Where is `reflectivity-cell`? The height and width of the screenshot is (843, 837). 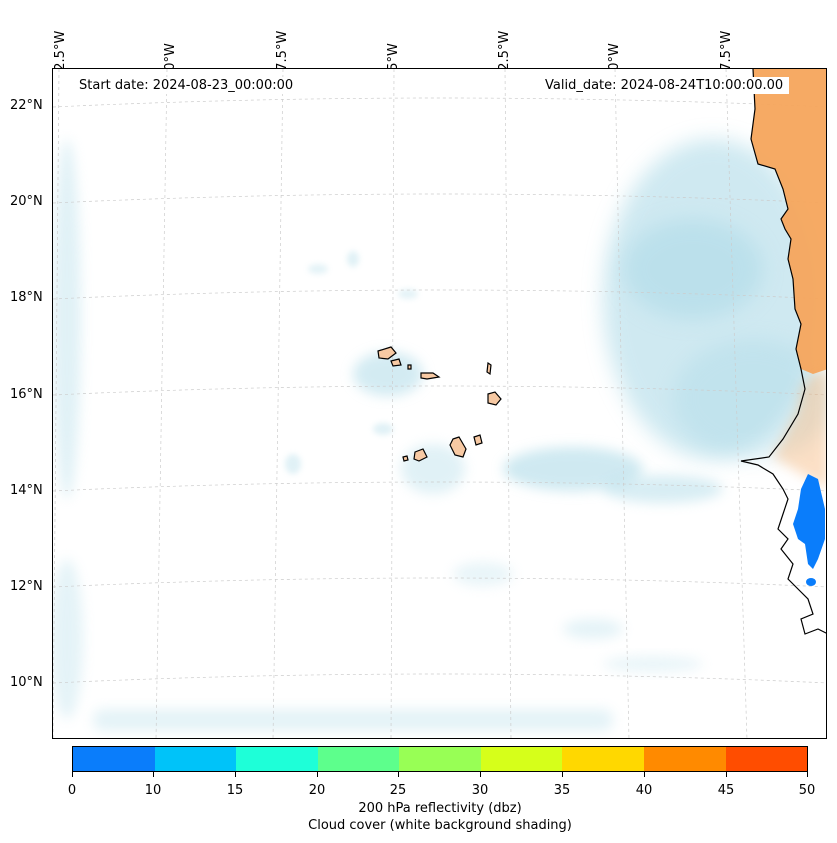 reflectivity-cell is located at coordinates (809, 521).